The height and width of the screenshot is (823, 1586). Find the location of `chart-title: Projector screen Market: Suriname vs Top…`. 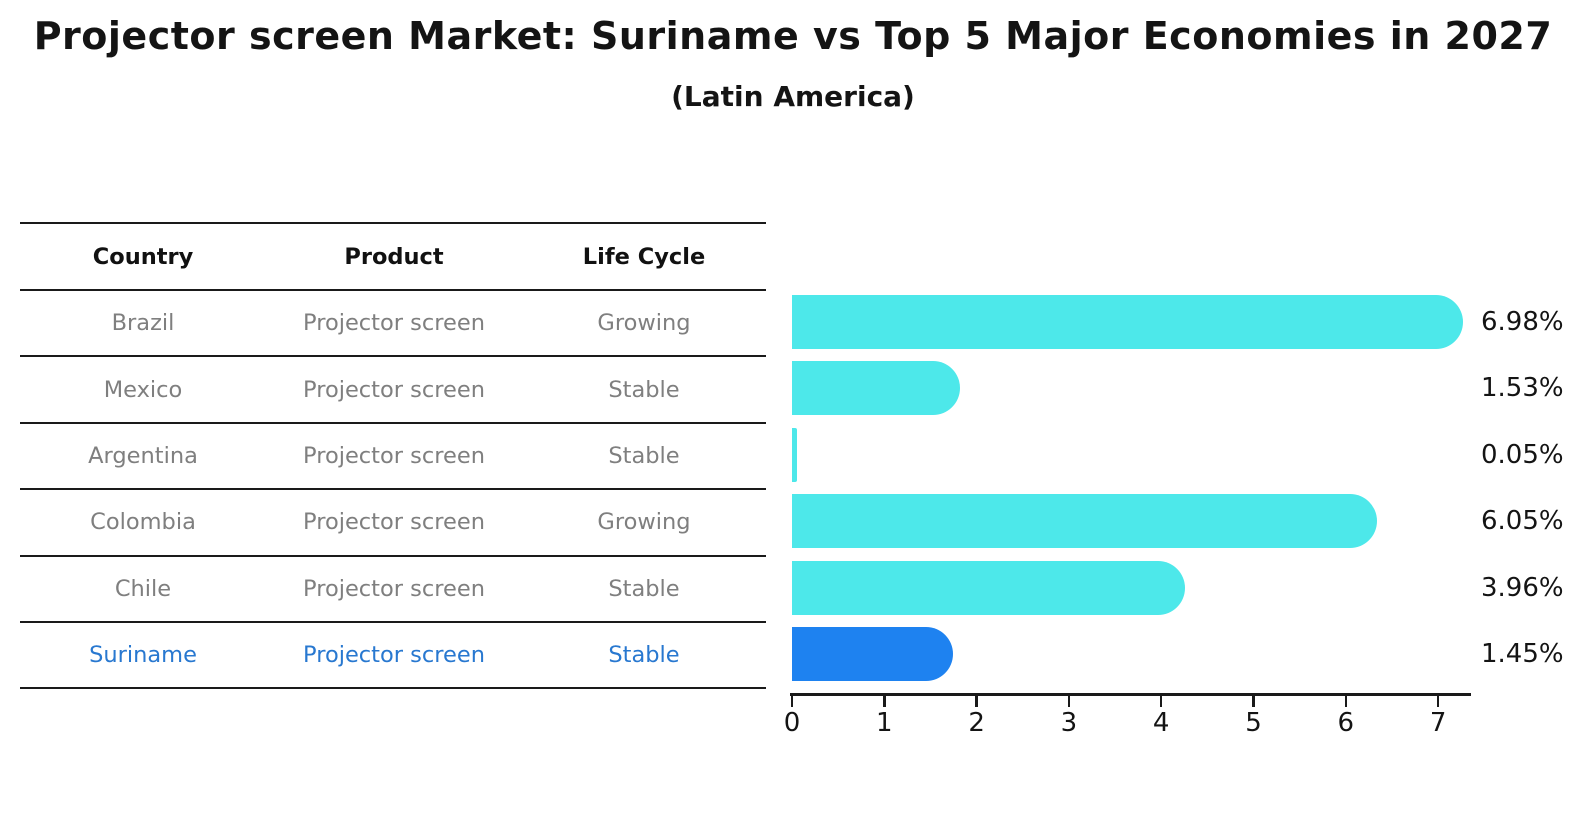

chart-title: Projector screen Market: Suriname vs Top… is located at coordinates (793, 36).